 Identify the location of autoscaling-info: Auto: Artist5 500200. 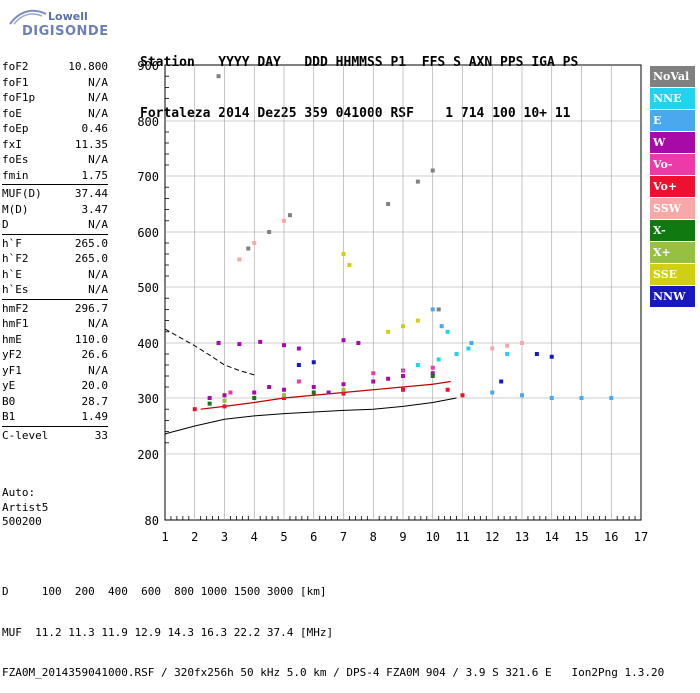
(25, 508).